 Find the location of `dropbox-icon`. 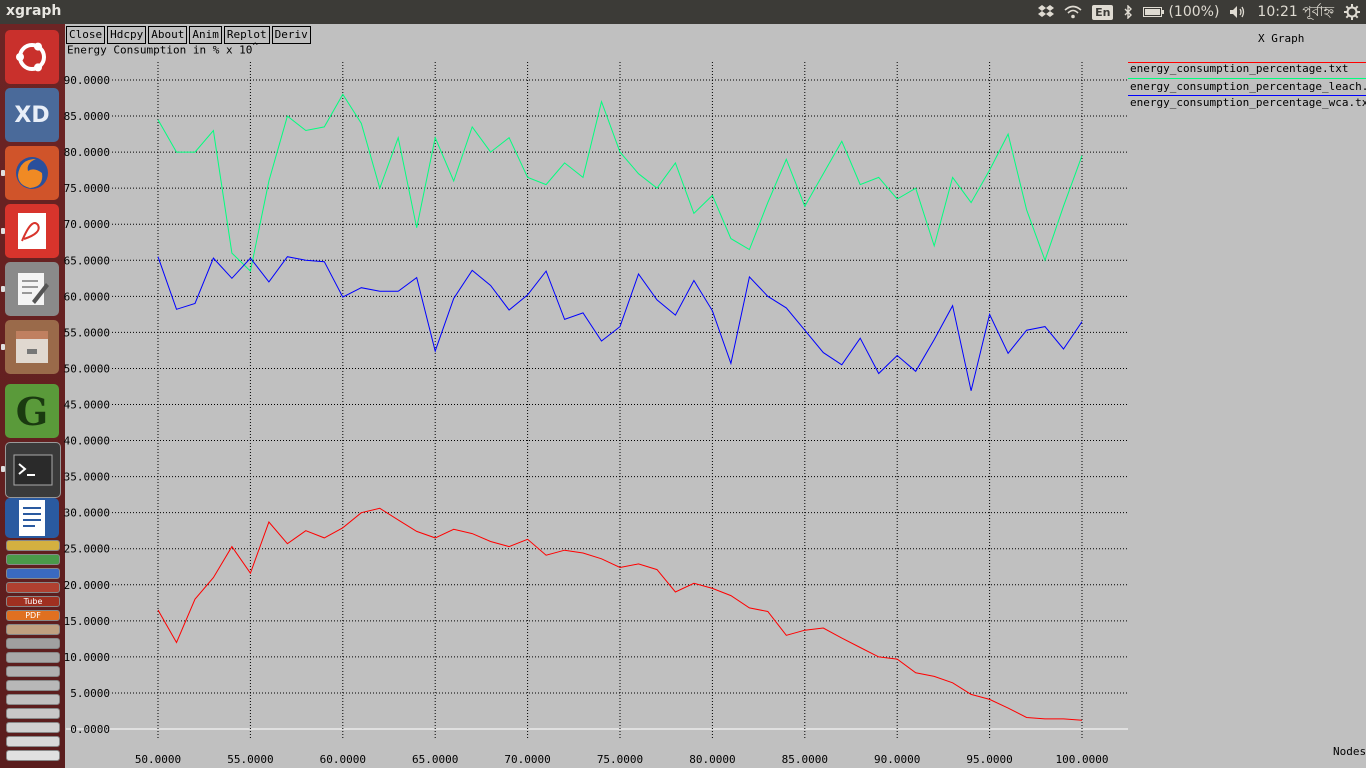

dropbox-icon is located at coordinates (1046, 12).